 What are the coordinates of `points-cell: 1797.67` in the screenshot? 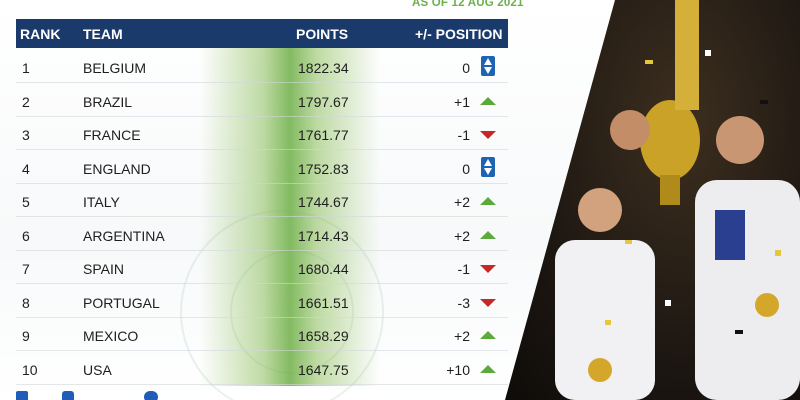 It's located at (323, 101).